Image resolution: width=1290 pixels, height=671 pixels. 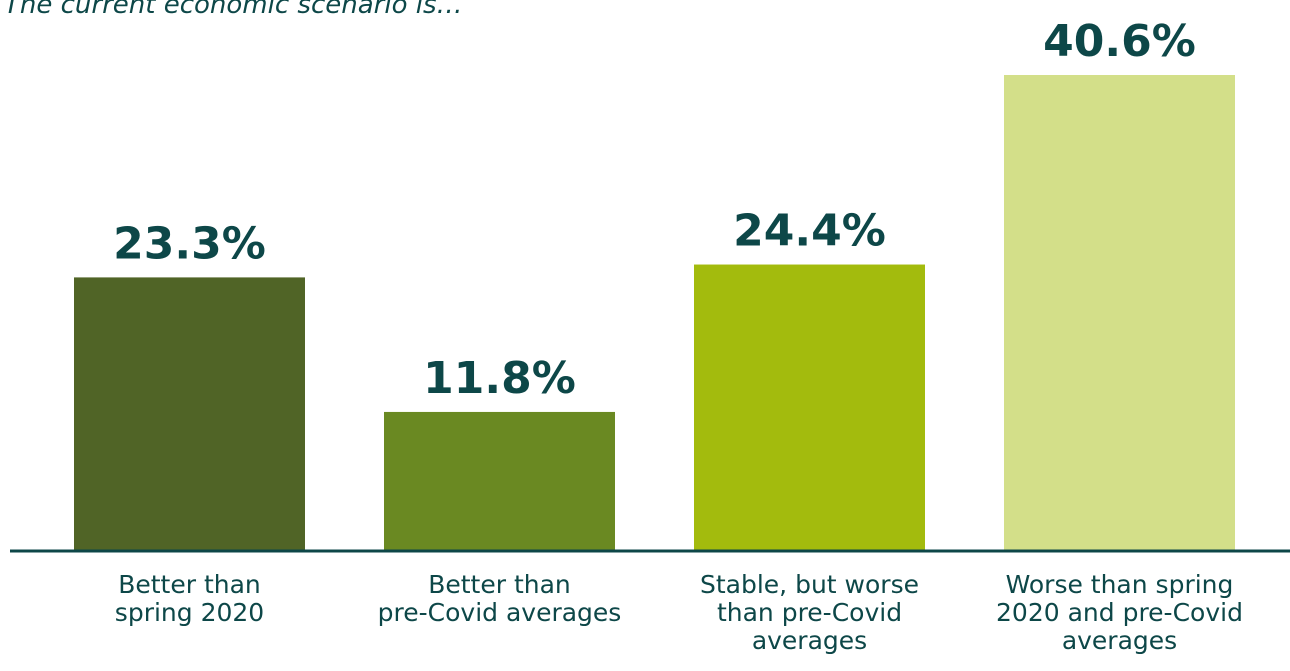 I want to click on data-label-3: 24.4%, so click(x=809, y=231).